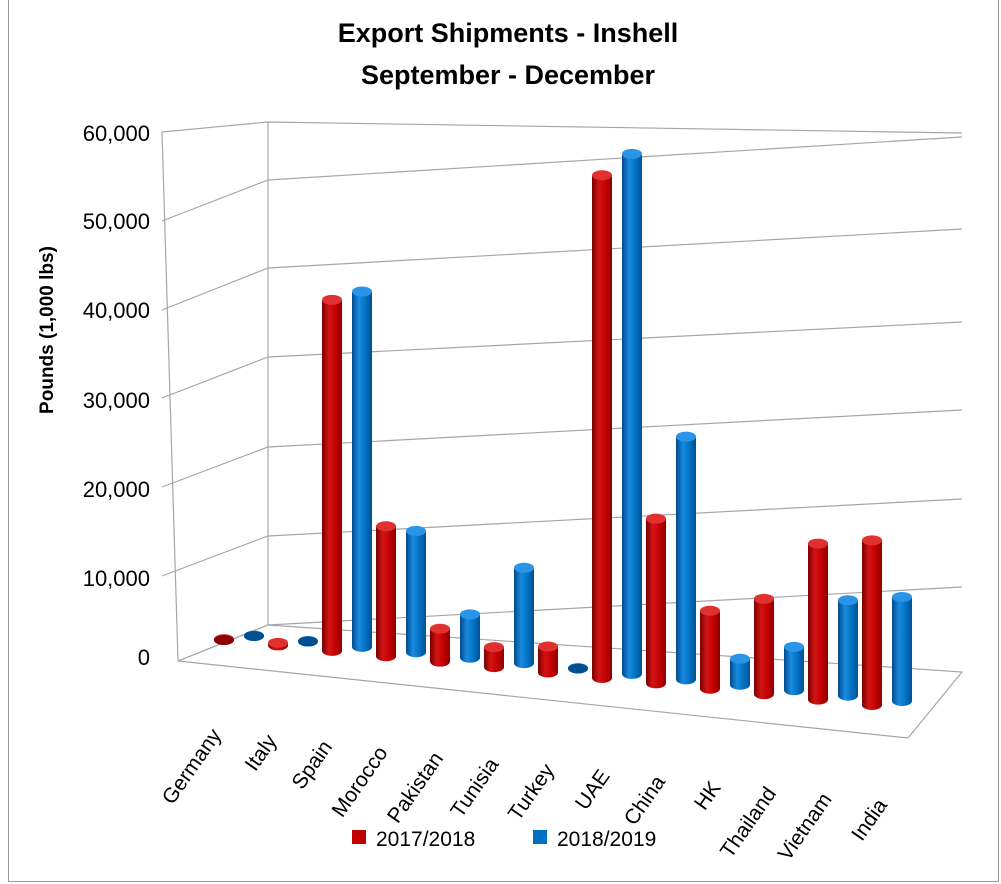  What do you see at coordinates (192, 766) in the screenshot?
I see `x-tick-label: Germany` at bounding box center [192, 766].